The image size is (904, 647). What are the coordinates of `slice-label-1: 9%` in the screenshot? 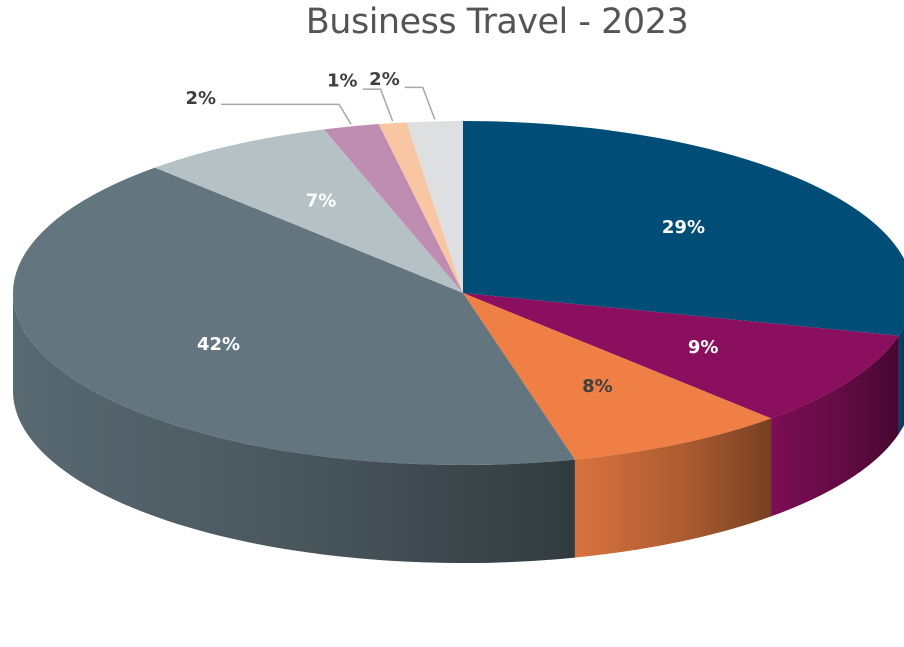 It's located at (703, 347).